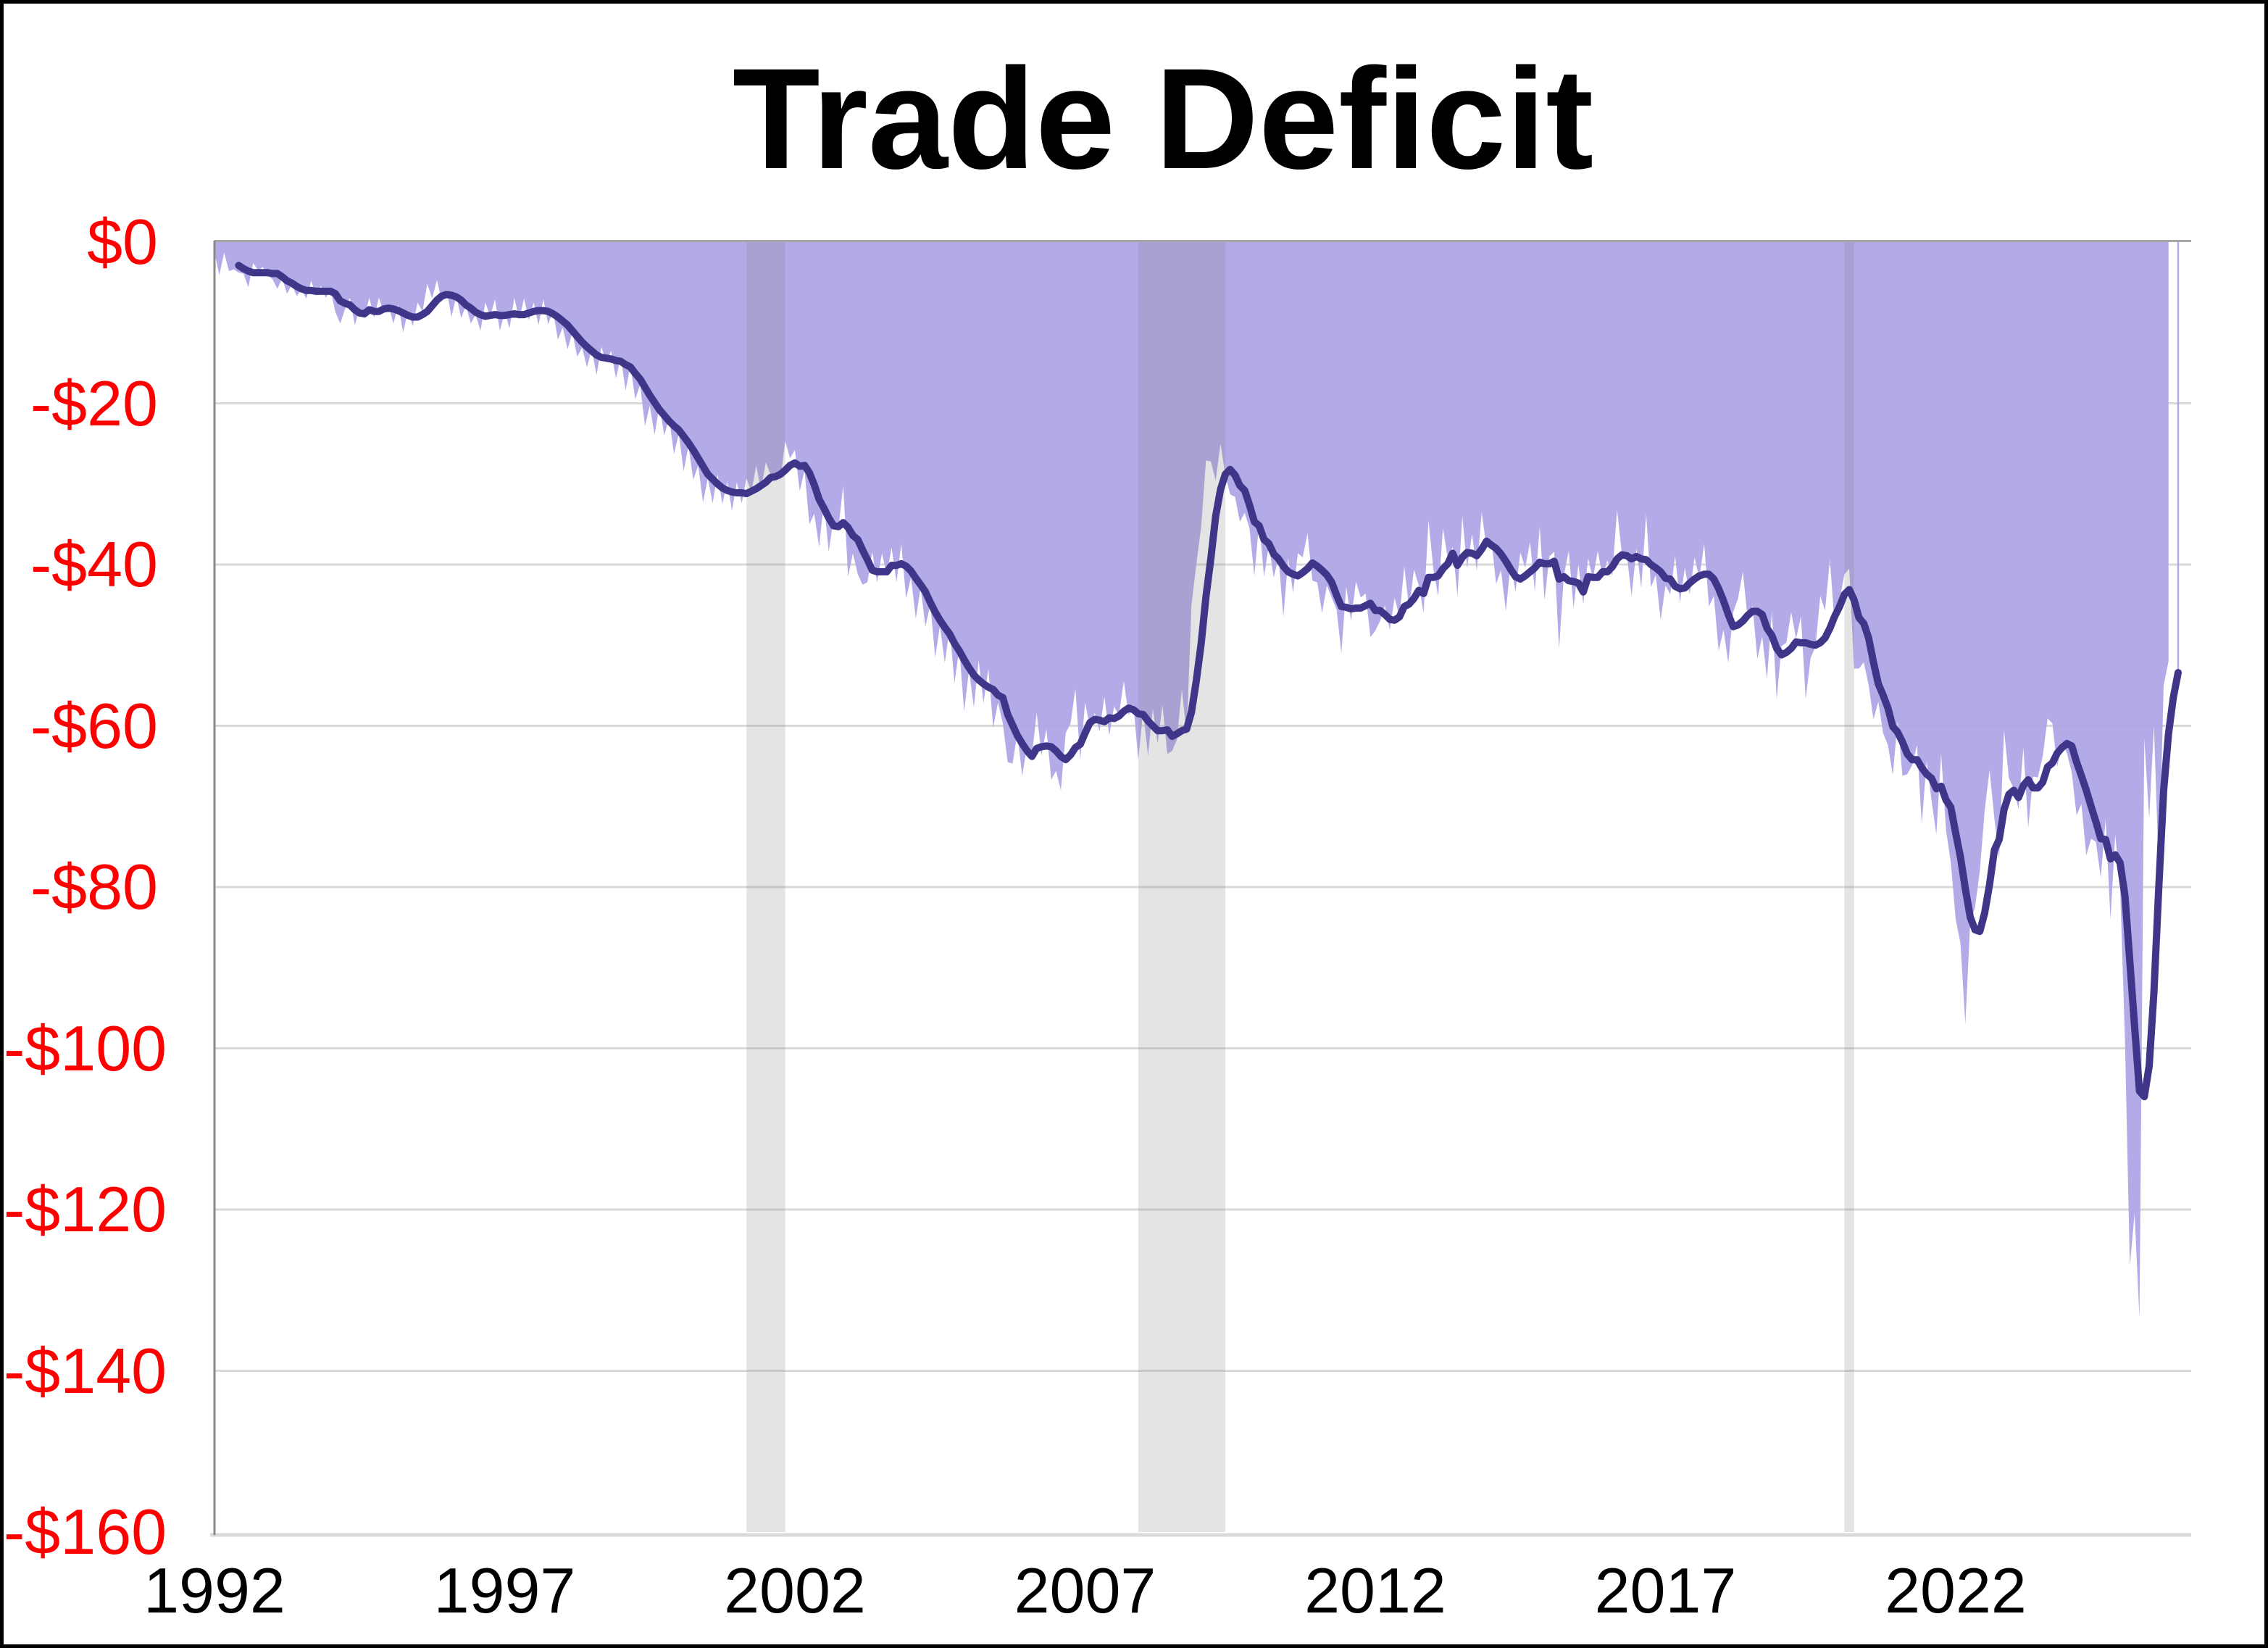 Image resolution: width=2268 pixels, height=1648 pixels. I want to click on x-tick-label-2012: 2012, so click(1375, 1590).